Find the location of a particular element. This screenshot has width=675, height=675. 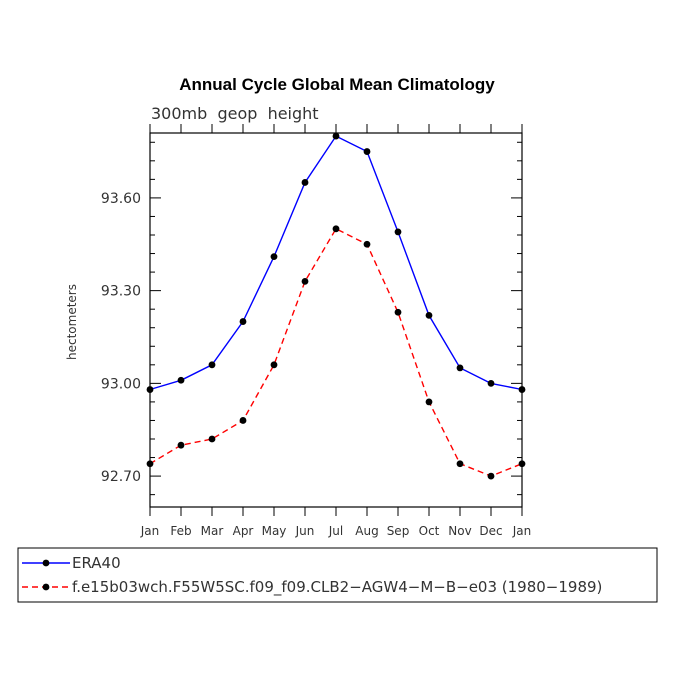

legend-label-0: ERA40 is located at coordinates (96, 563).